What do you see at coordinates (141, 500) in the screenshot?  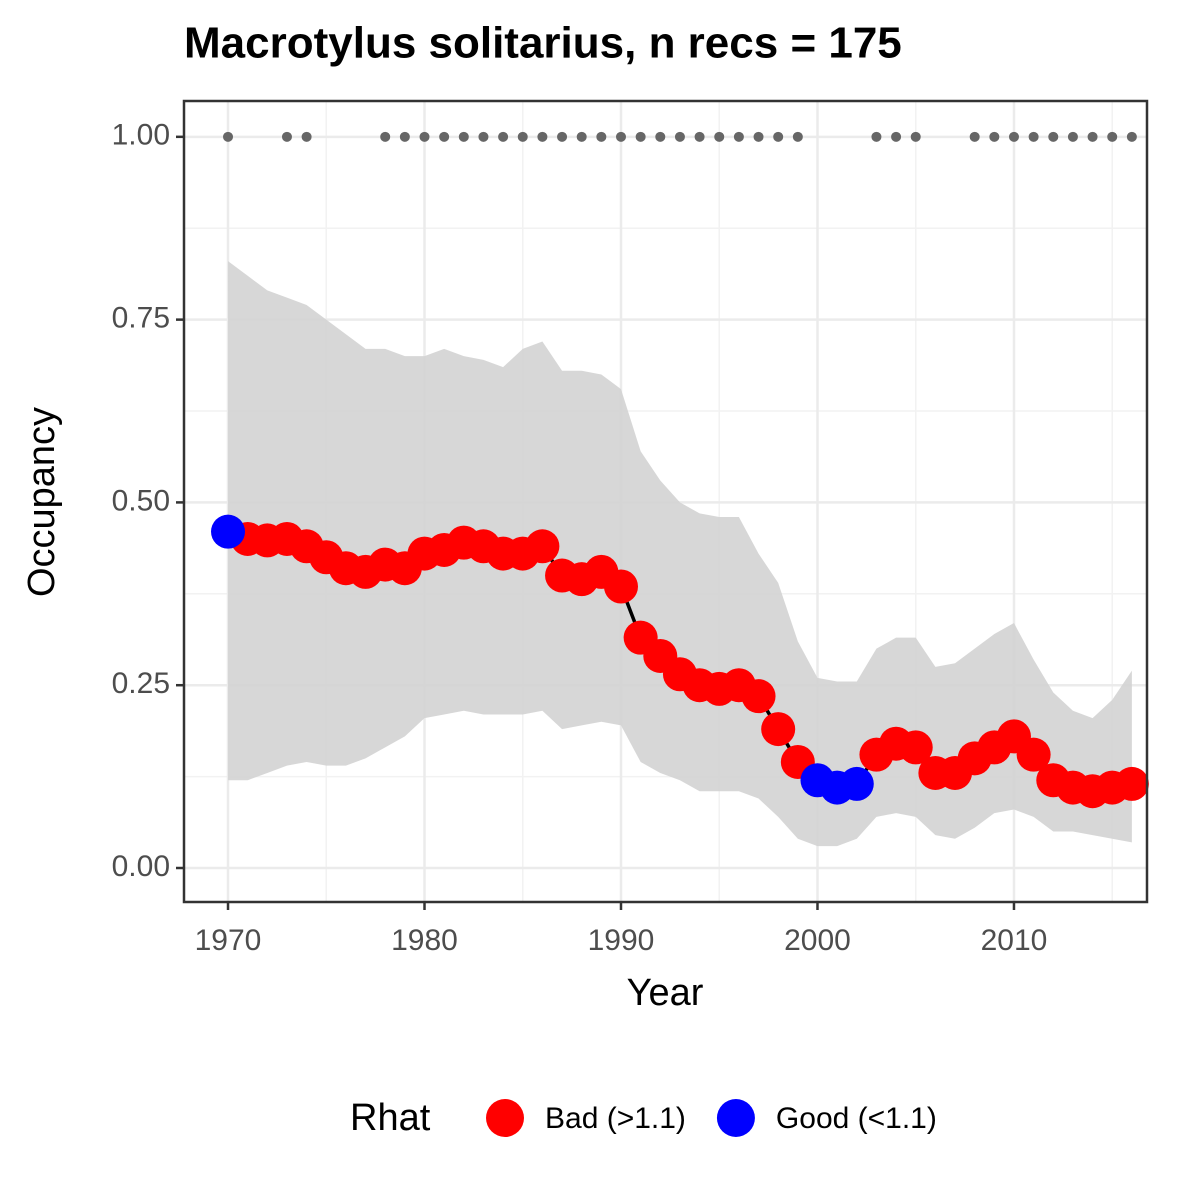 I see `y-tick-label: 0.50` at bounding box center [141, 500].